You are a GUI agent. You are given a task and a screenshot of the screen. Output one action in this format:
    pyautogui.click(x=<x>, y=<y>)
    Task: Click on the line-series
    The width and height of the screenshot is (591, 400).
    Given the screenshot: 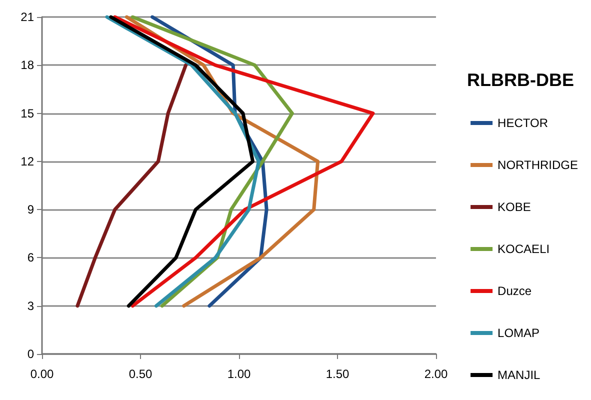 What is the action you would take?
    pyautogui.click(x=132, y=185)
    